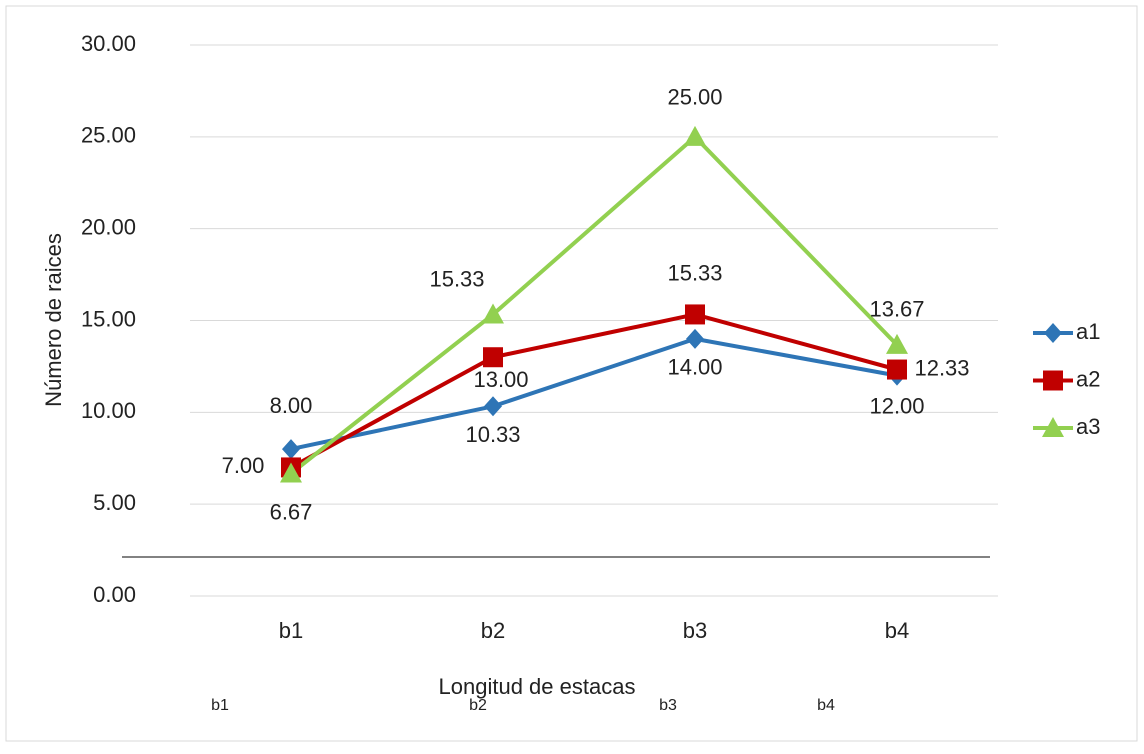  I want to click on y-tick-label: 20.00, so click(108, 226).